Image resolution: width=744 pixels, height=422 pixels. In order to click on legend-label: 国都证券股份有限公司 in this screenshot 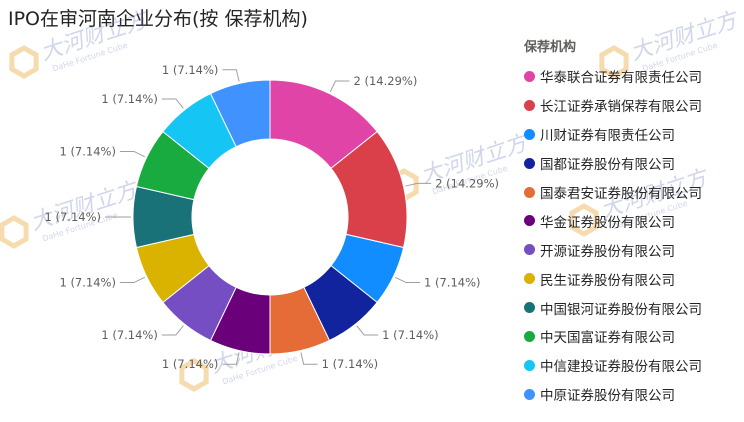, I will do `click(607, 165)`.